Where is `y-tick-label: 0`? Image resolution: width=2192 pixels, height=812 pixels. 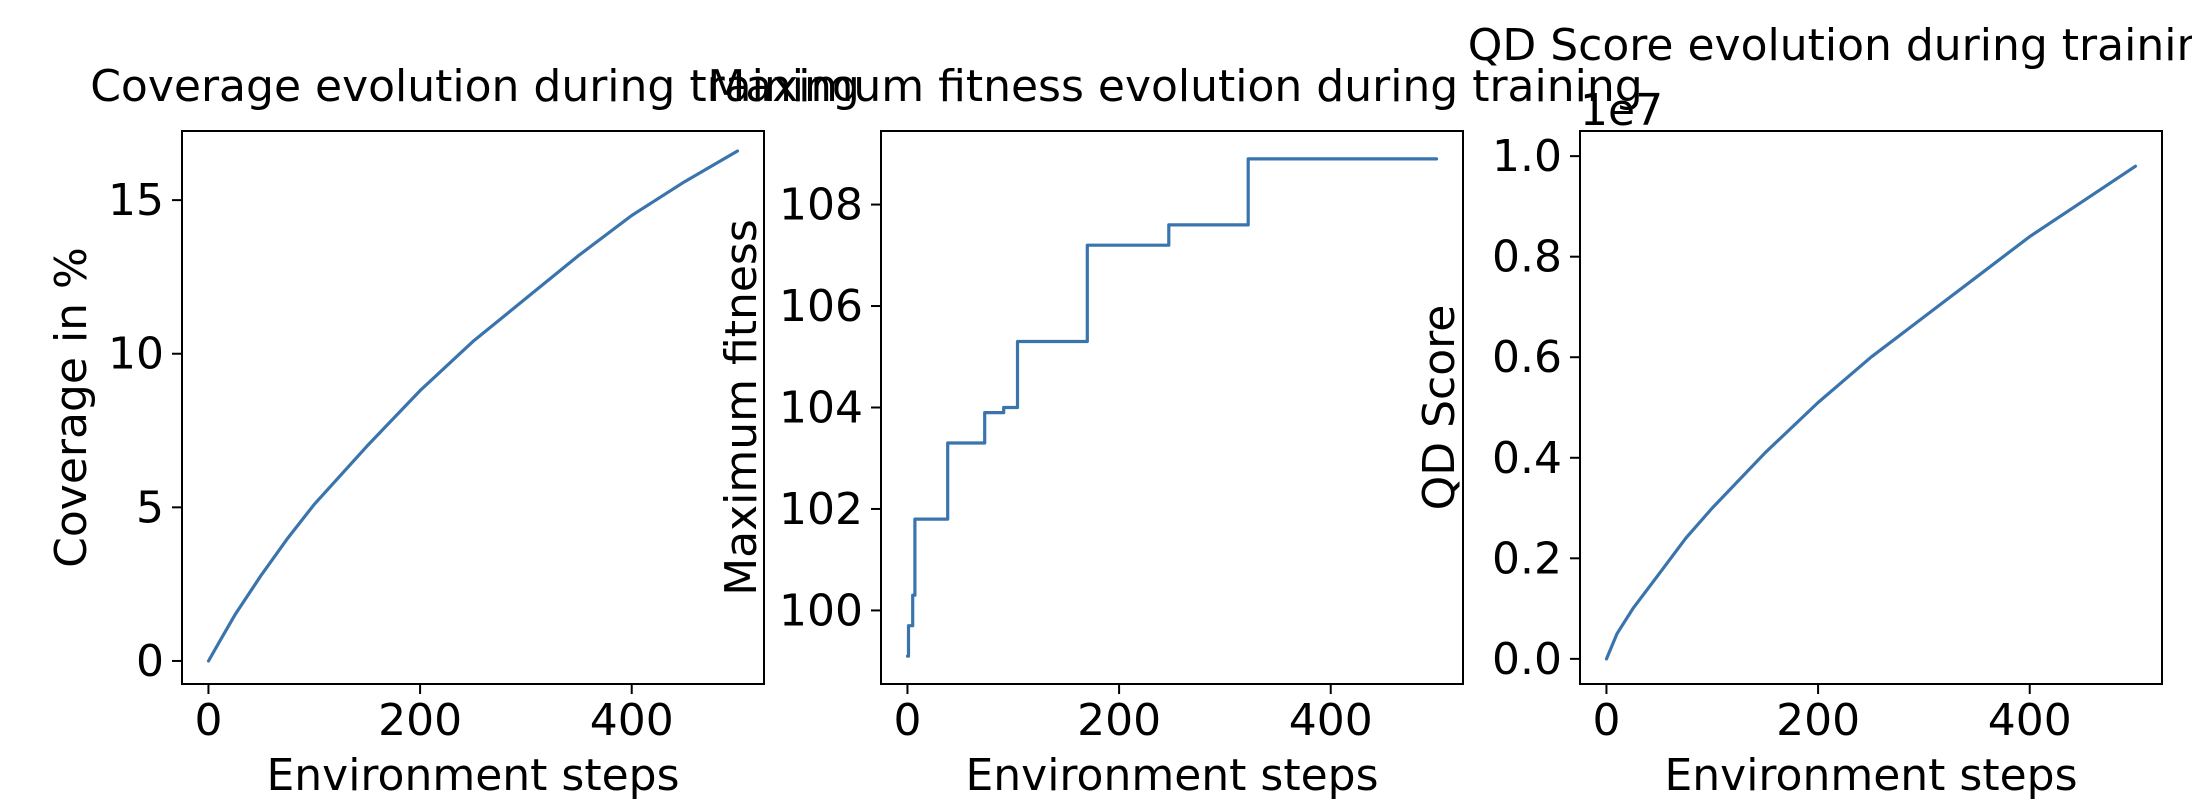 y-tick-label: 0 is located at coordinates (150, 661).